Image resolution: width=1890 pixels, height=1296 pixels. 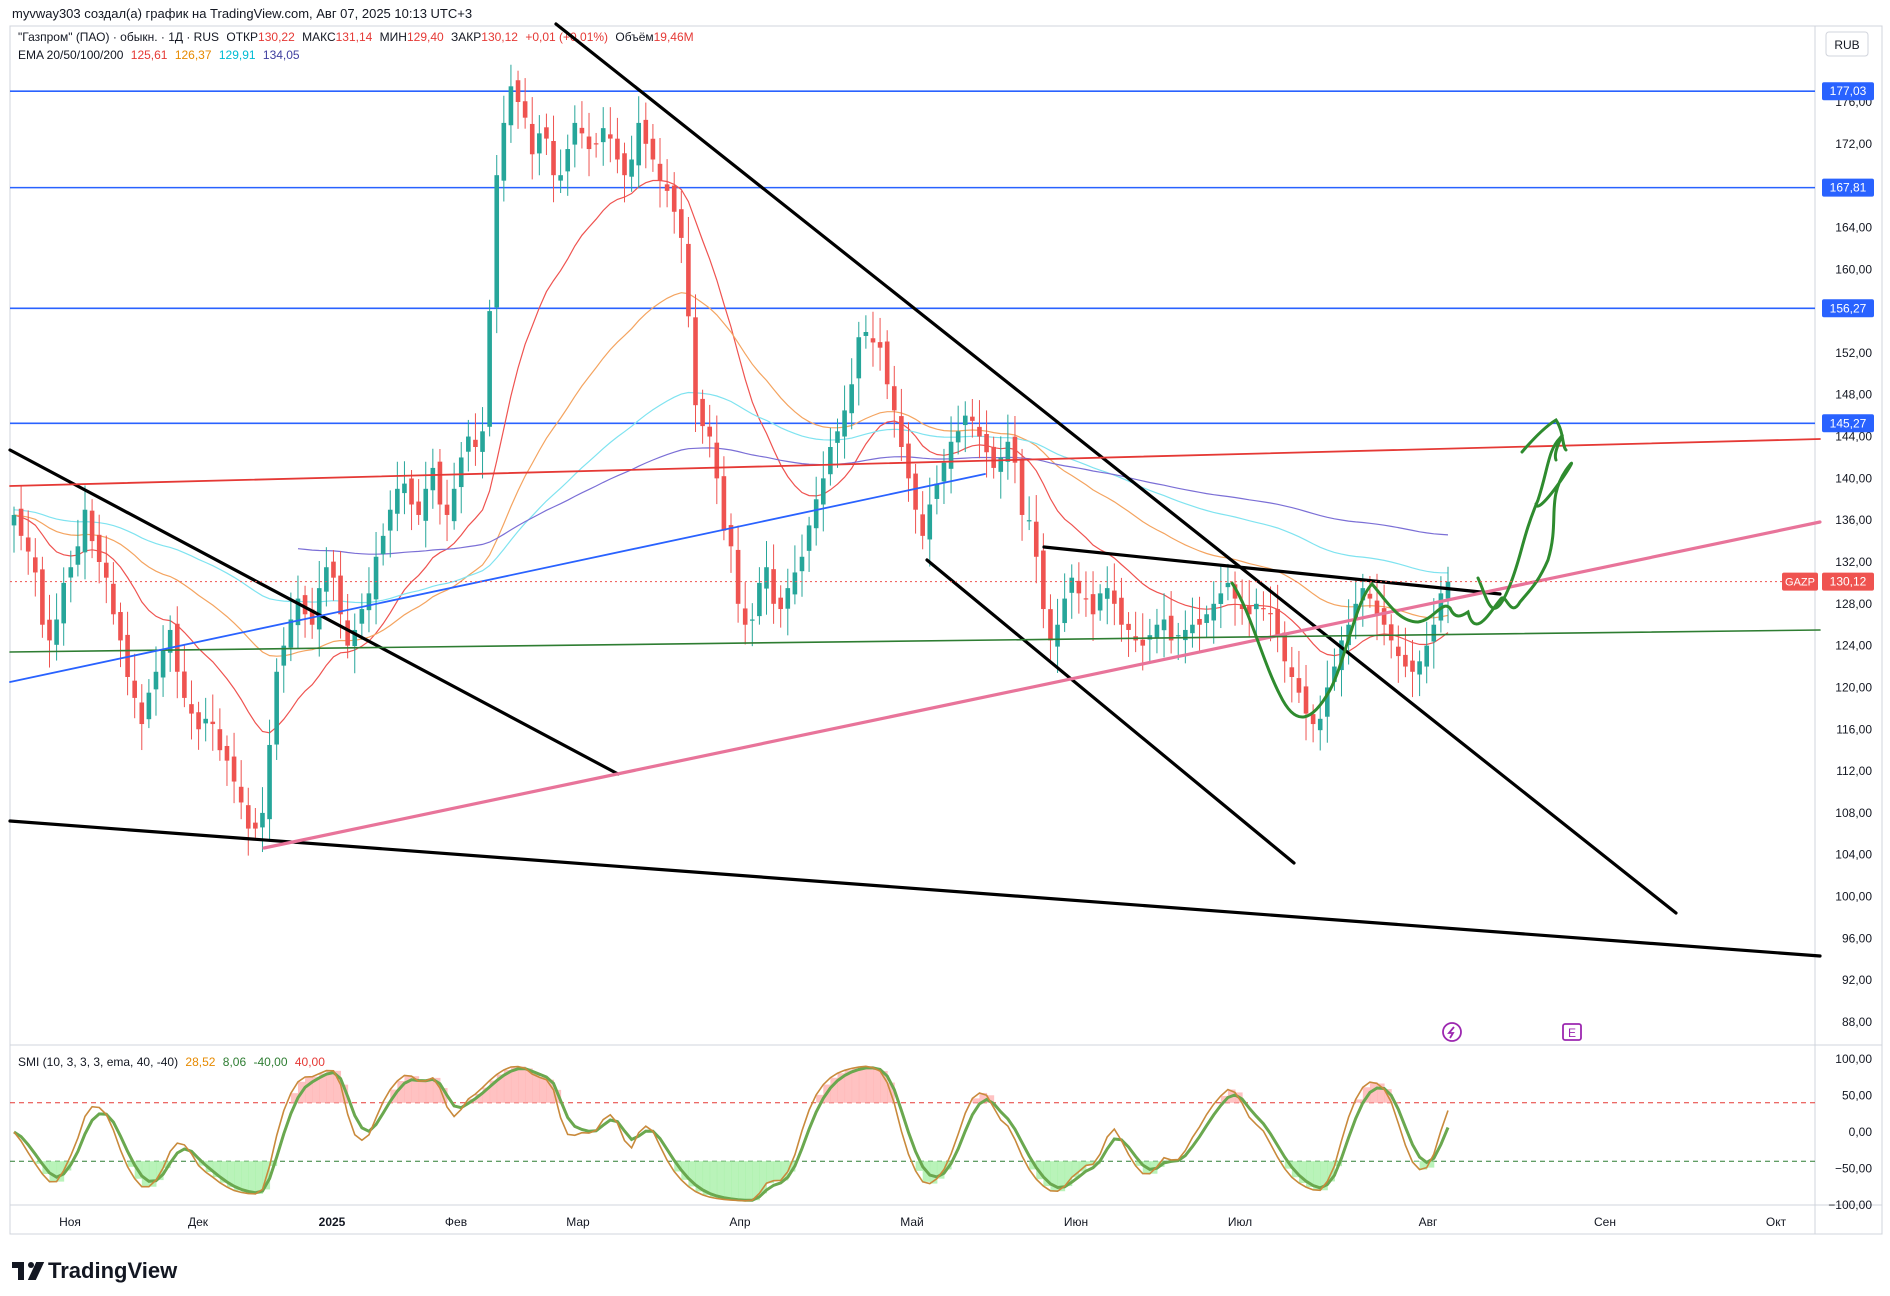 What do you see at coordinates (1847, 44) in the screenshot?
I see `currency-box` at bounding box center [1847, 44].